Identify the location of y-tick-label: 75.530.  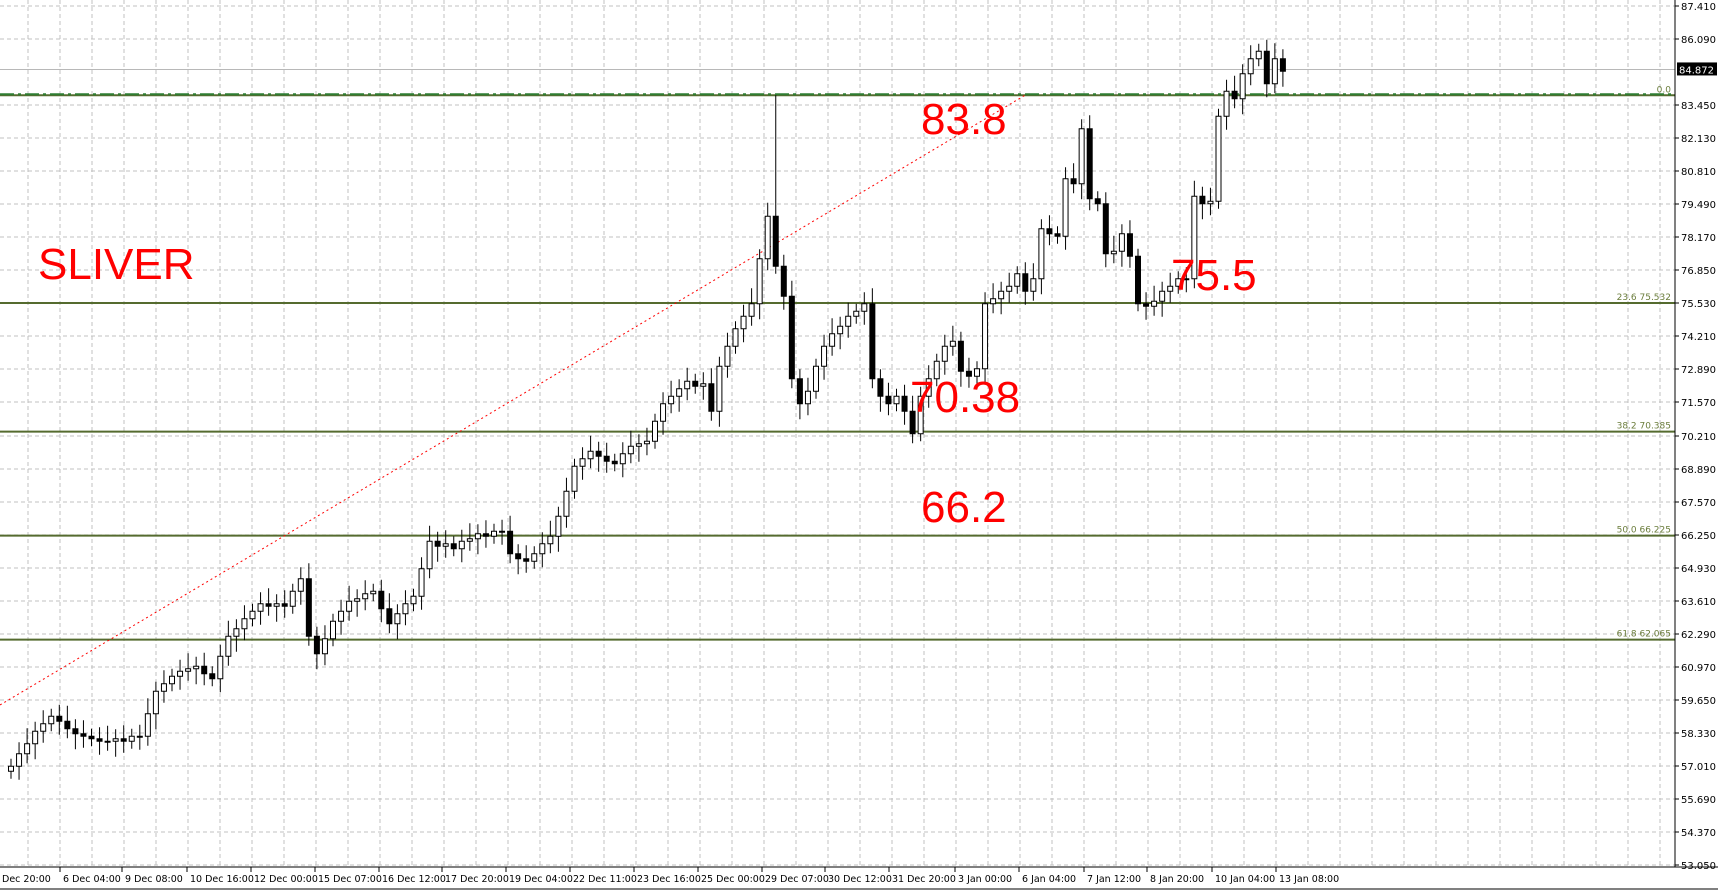
(1698, 304).